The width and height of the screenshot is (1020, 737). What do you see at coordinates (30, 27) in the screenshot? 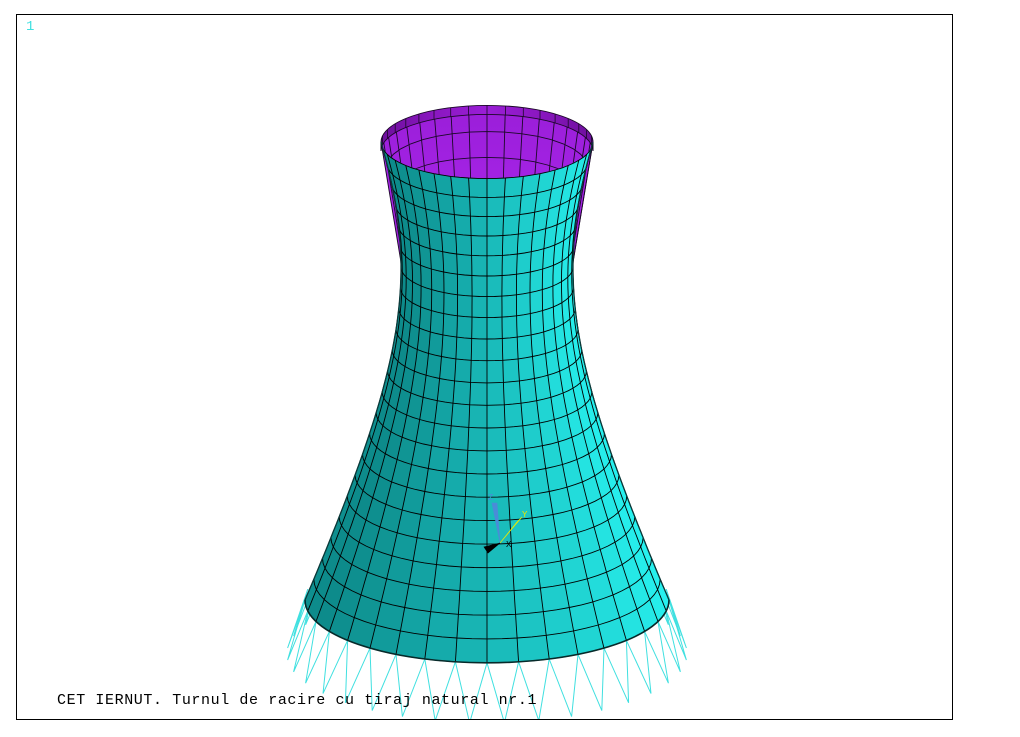
I see `step-number-label: 1` at bounding box center [30, 27].